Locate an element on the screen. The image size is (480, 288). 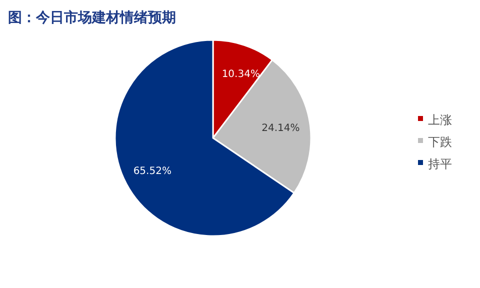
legend-label: 下跌 is located at coordinates (440, 142).